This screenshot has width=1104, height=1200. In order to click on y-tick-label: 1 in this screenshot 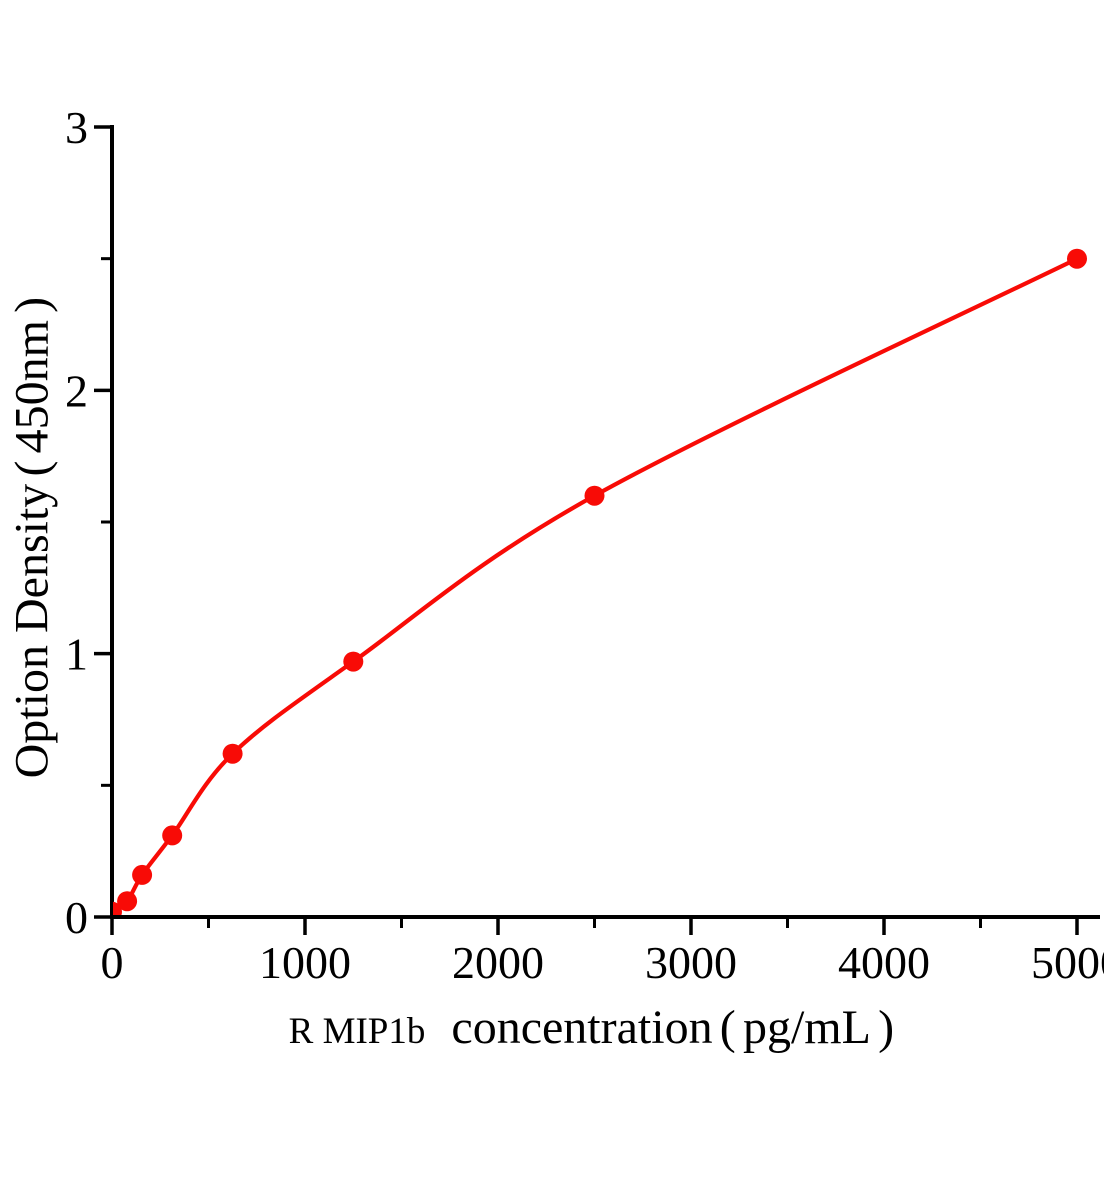, I will do `click(76, 654)`.